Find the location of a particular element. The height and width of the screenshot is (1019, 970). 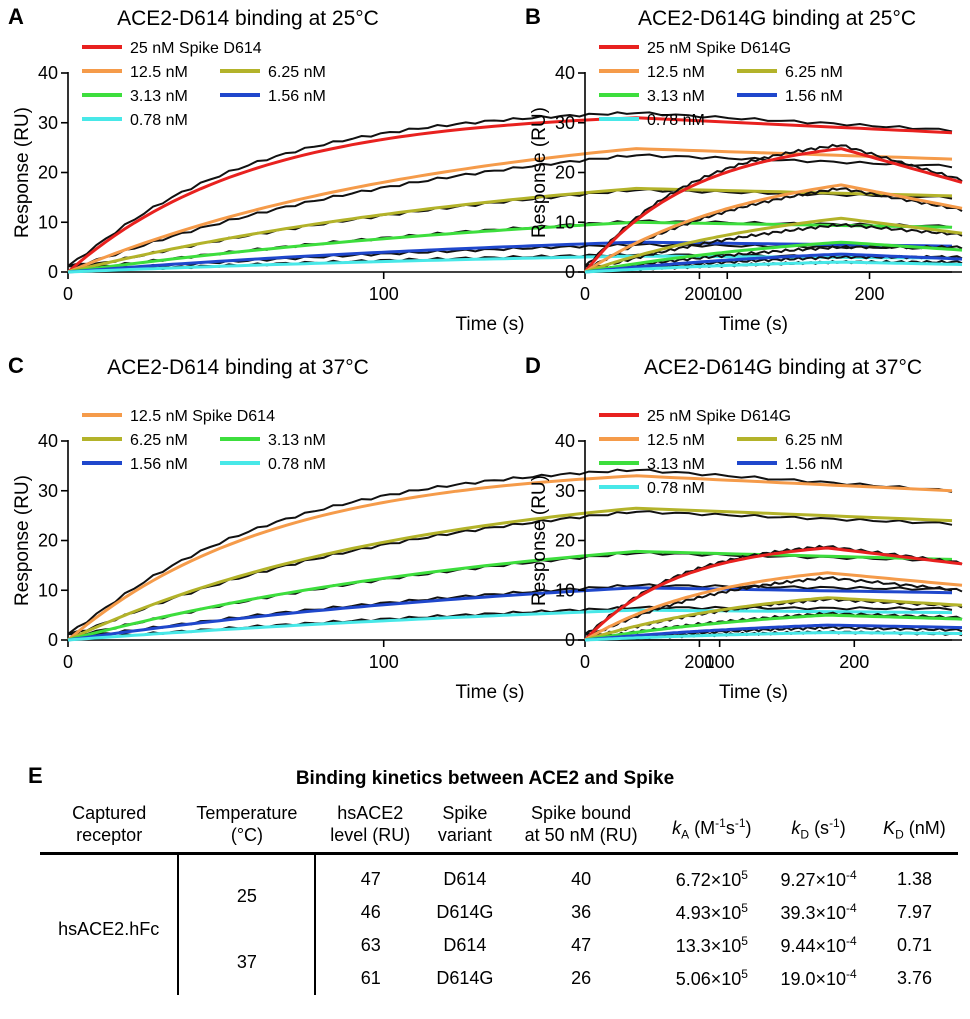

cell-bound: 36 is located at coordinates (581, 912).